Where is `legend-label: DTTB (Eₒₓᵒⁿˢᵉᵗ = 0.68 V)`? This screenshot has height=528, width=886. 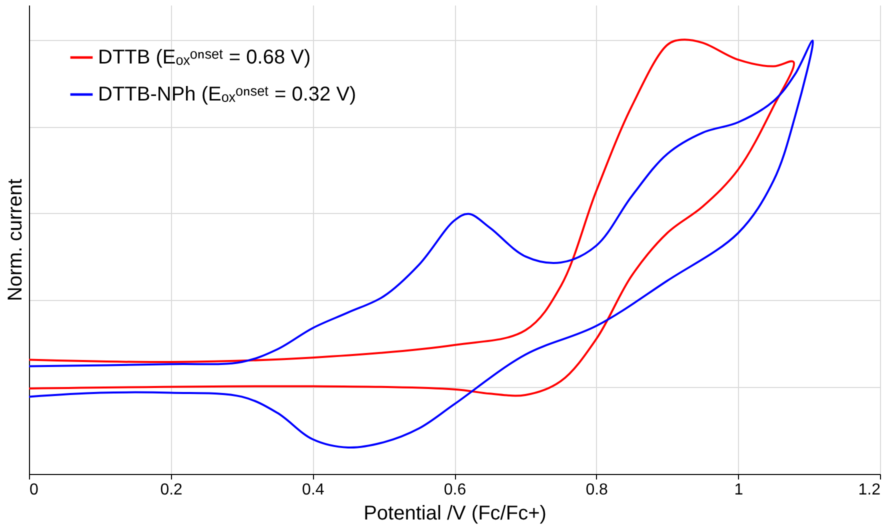
legend-label: DTTB (Eₒₓᵒⁿˢᵉᵗ = 0.68 V) is located at coordinates (204, 57).